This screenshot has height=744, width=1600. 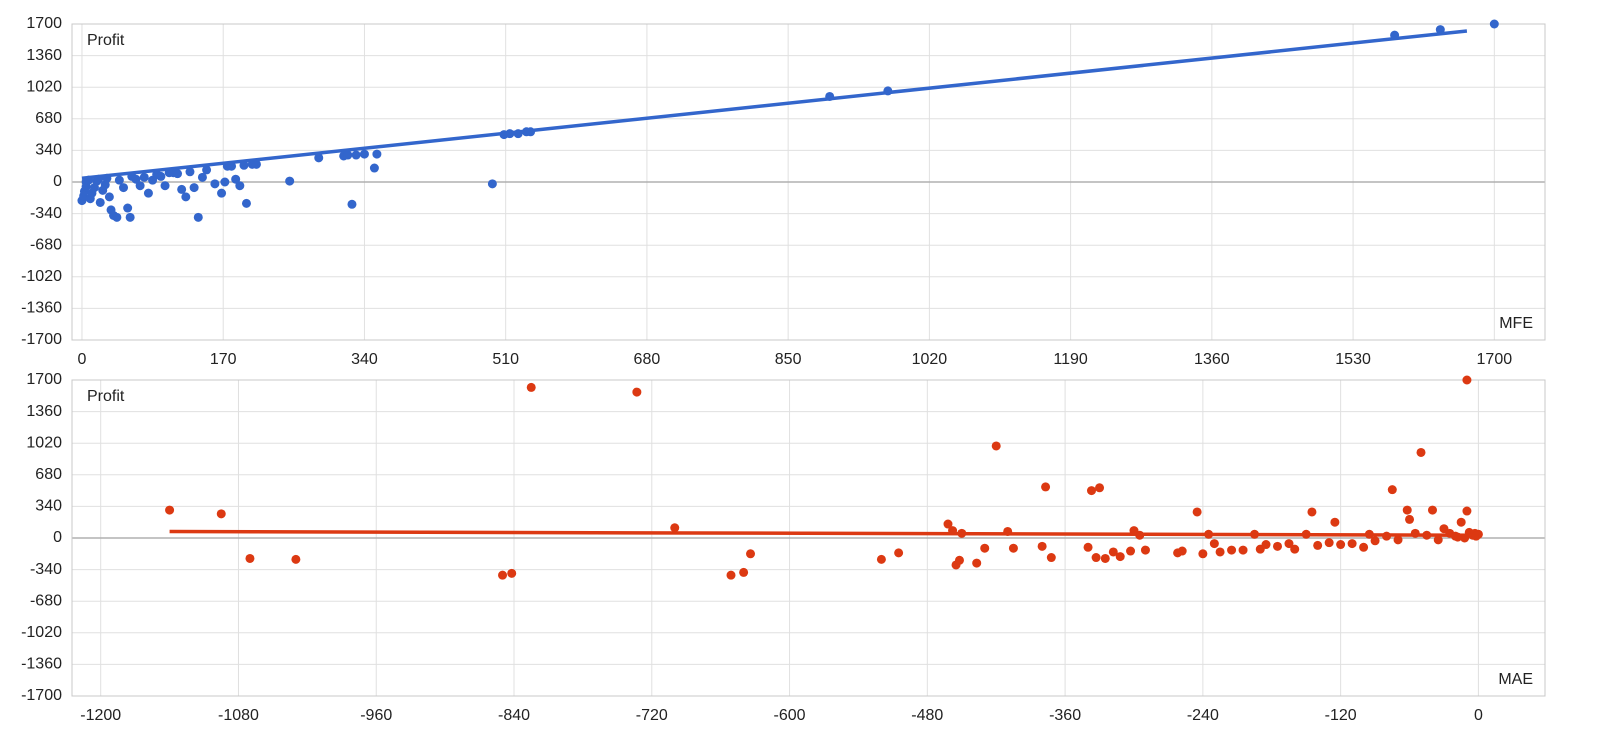 I want to click on x-tick-label: -240, so click(x=1203, y=715).